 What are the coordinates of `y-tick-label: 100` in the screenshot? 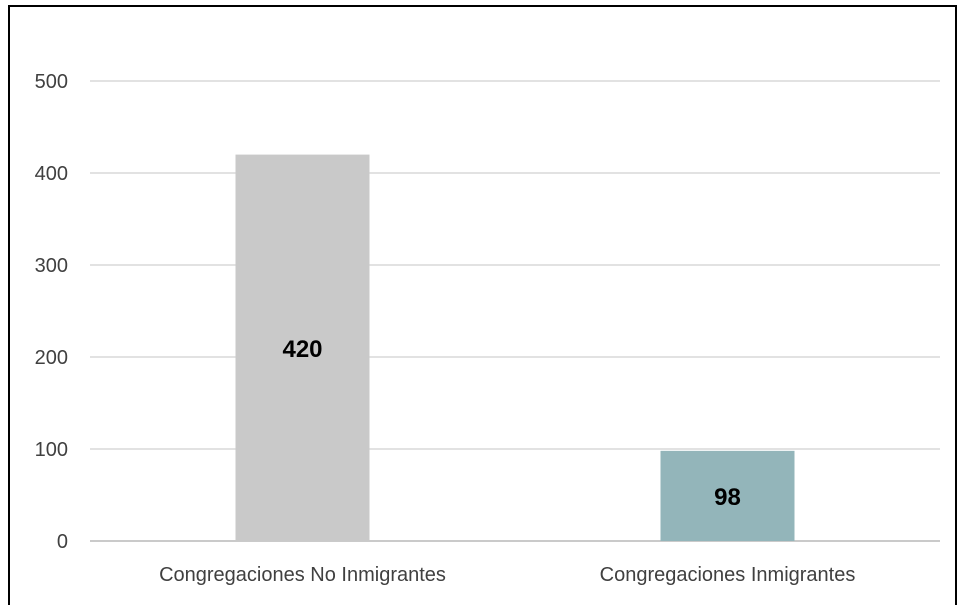 It's located at (51, 450).